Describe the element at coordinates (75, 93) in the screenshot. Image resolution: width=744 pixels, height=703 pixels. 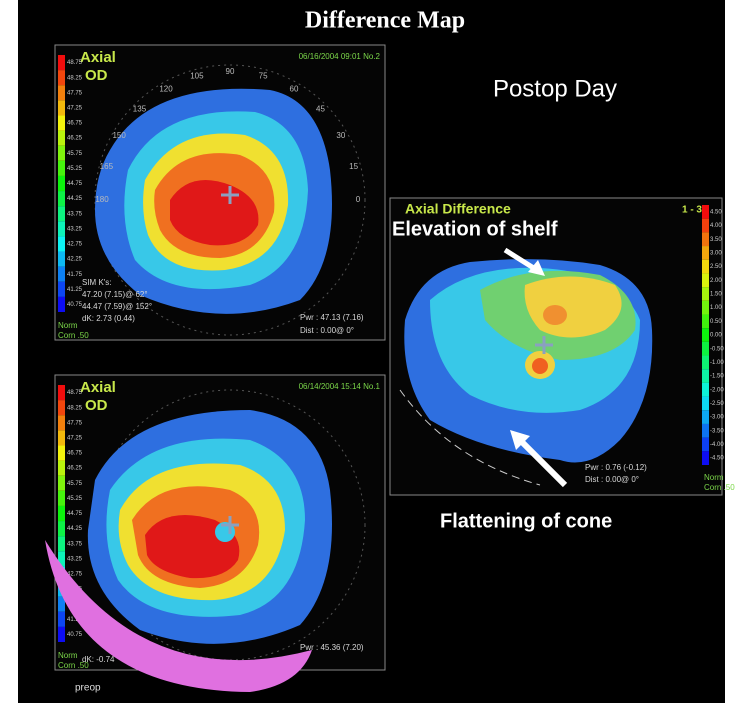
I see `scale-label: 47.75` at that location.